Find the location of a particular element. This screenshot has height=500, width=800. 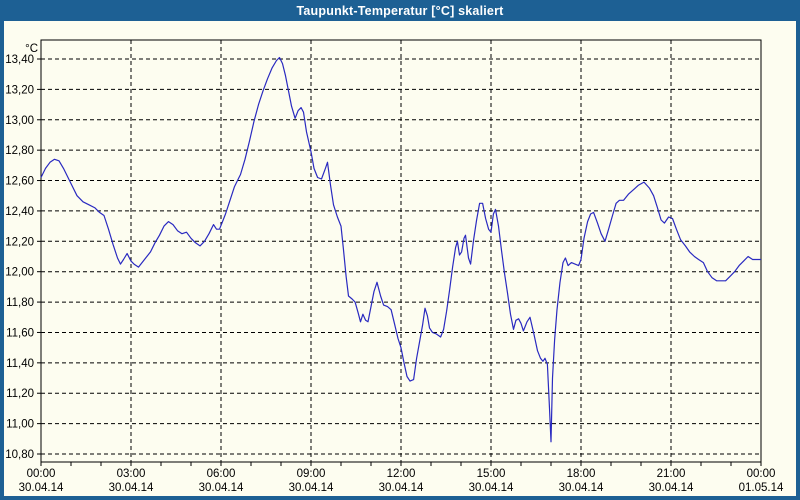

x-tick-time-label: 09:00 is located at coordinates (311, 474).